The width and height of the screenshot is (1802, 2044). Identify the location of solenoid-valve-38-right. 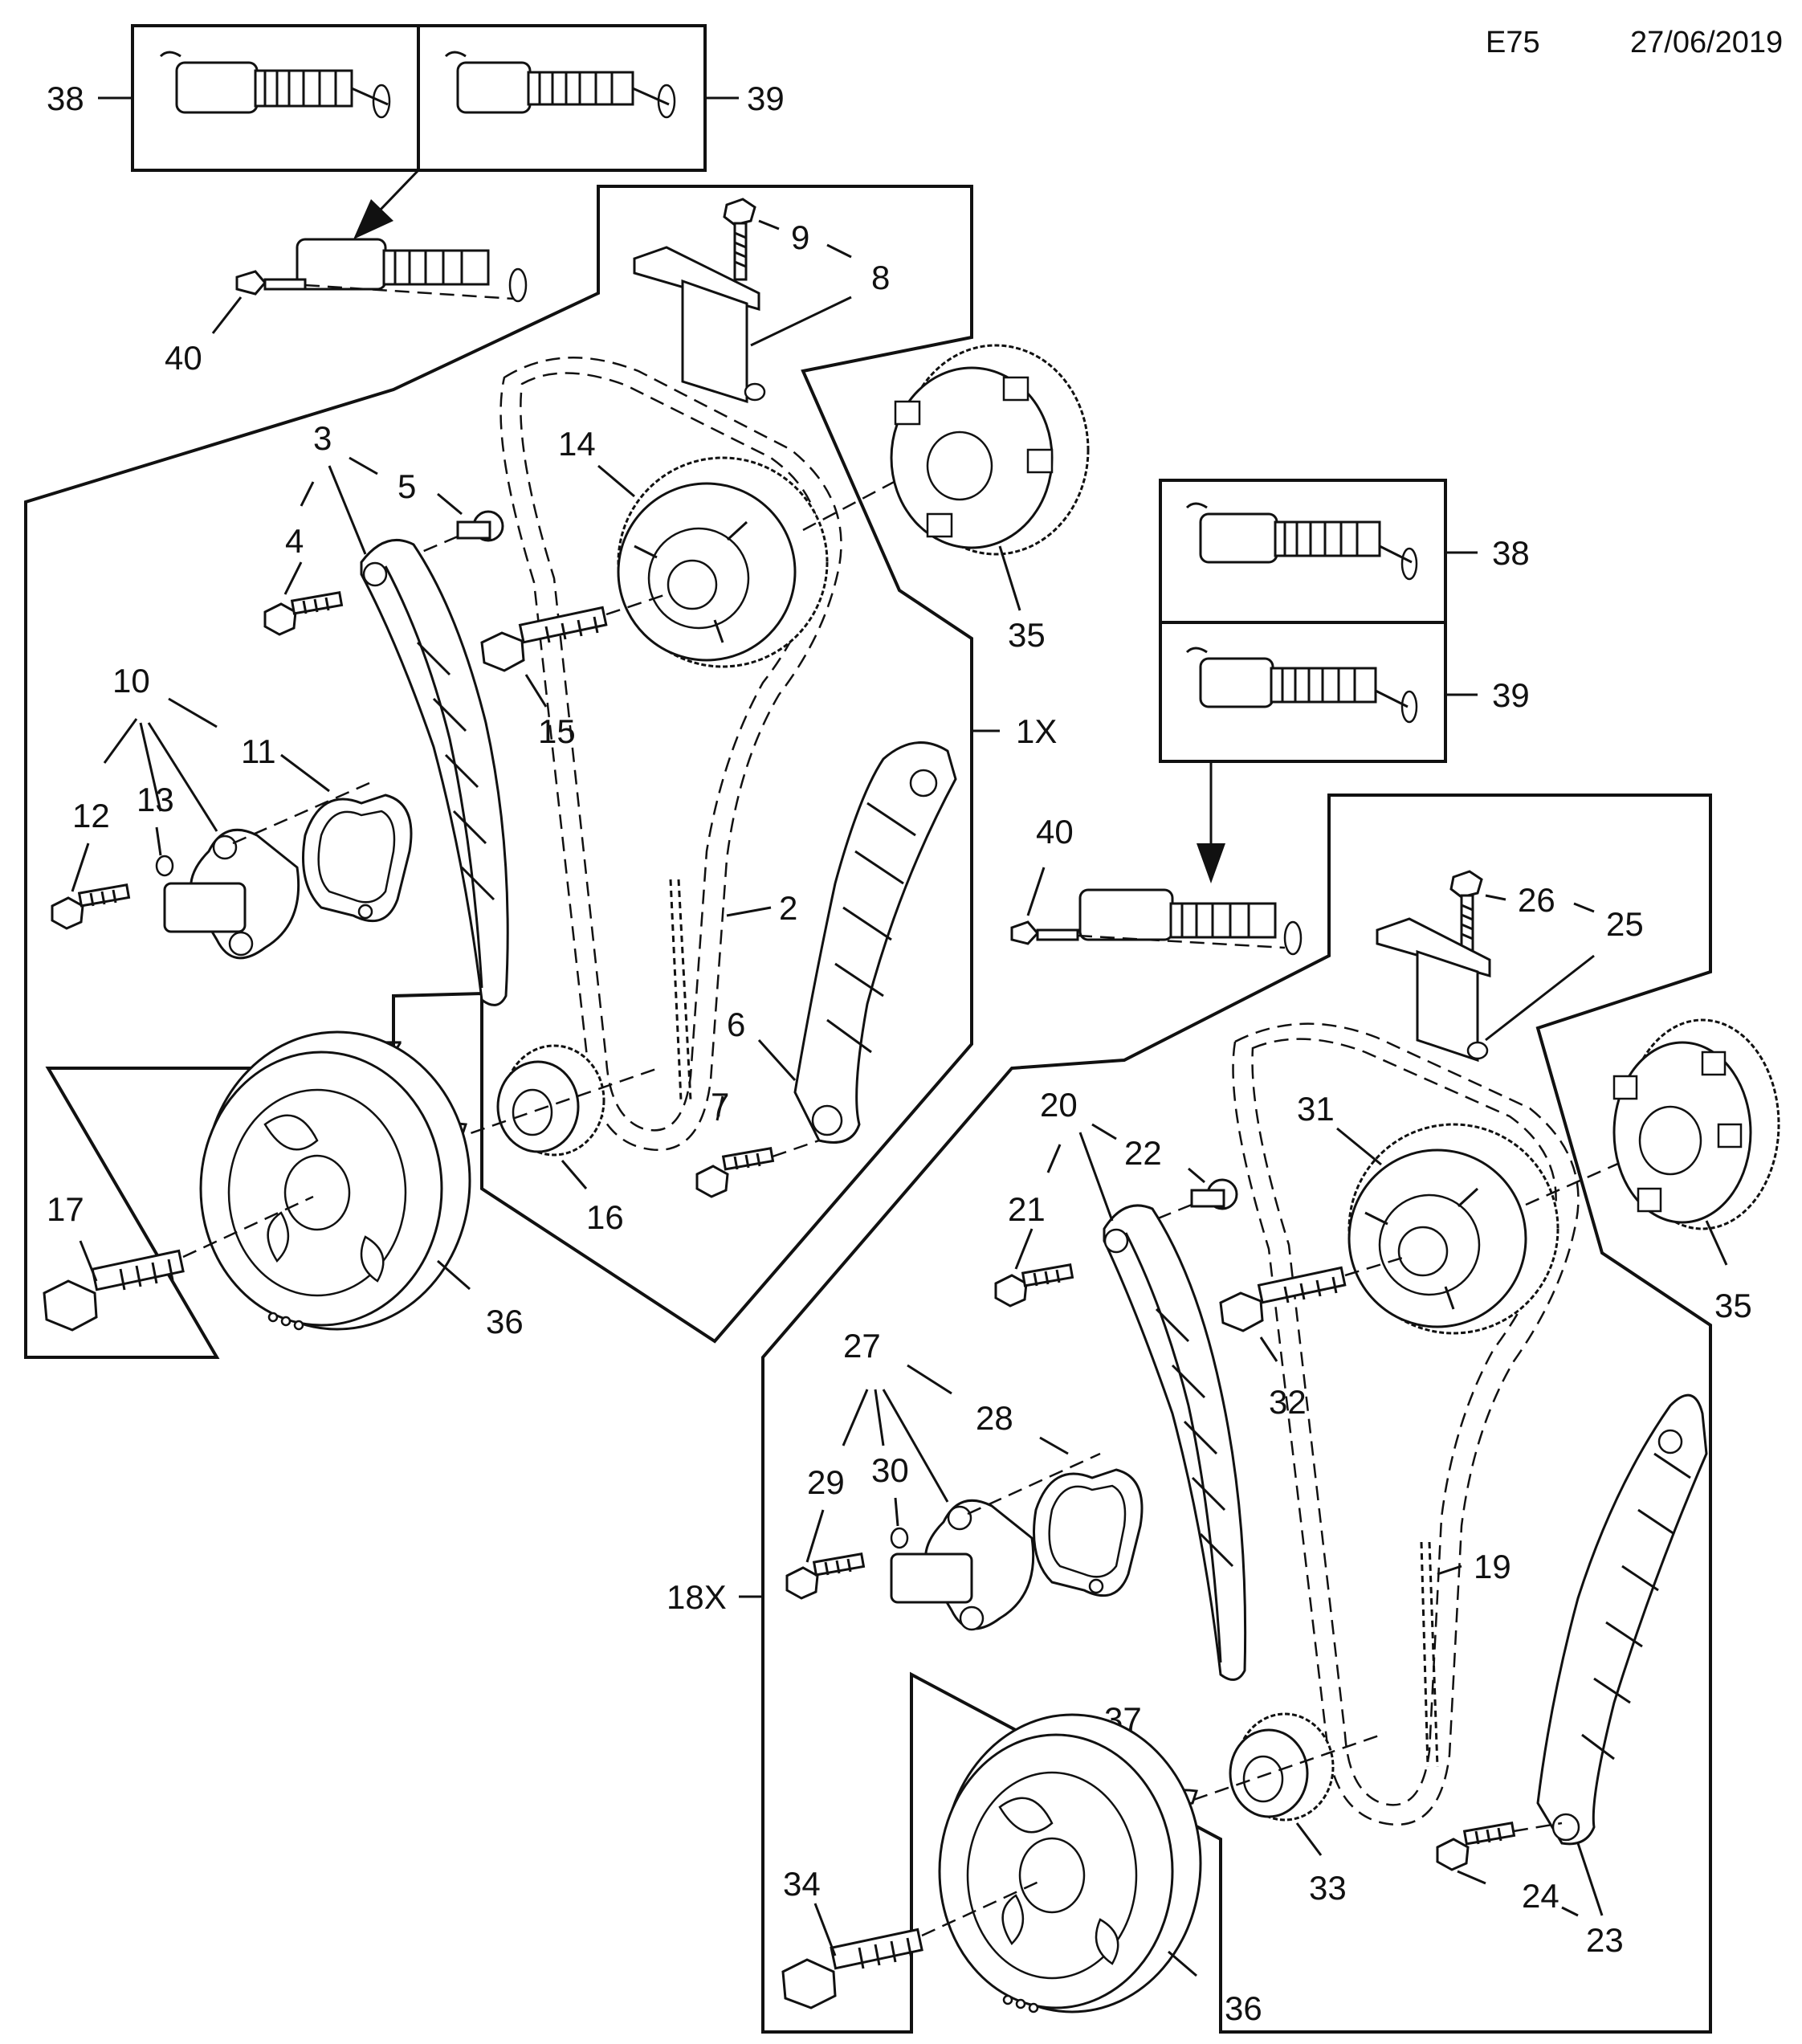
(1301, 541).